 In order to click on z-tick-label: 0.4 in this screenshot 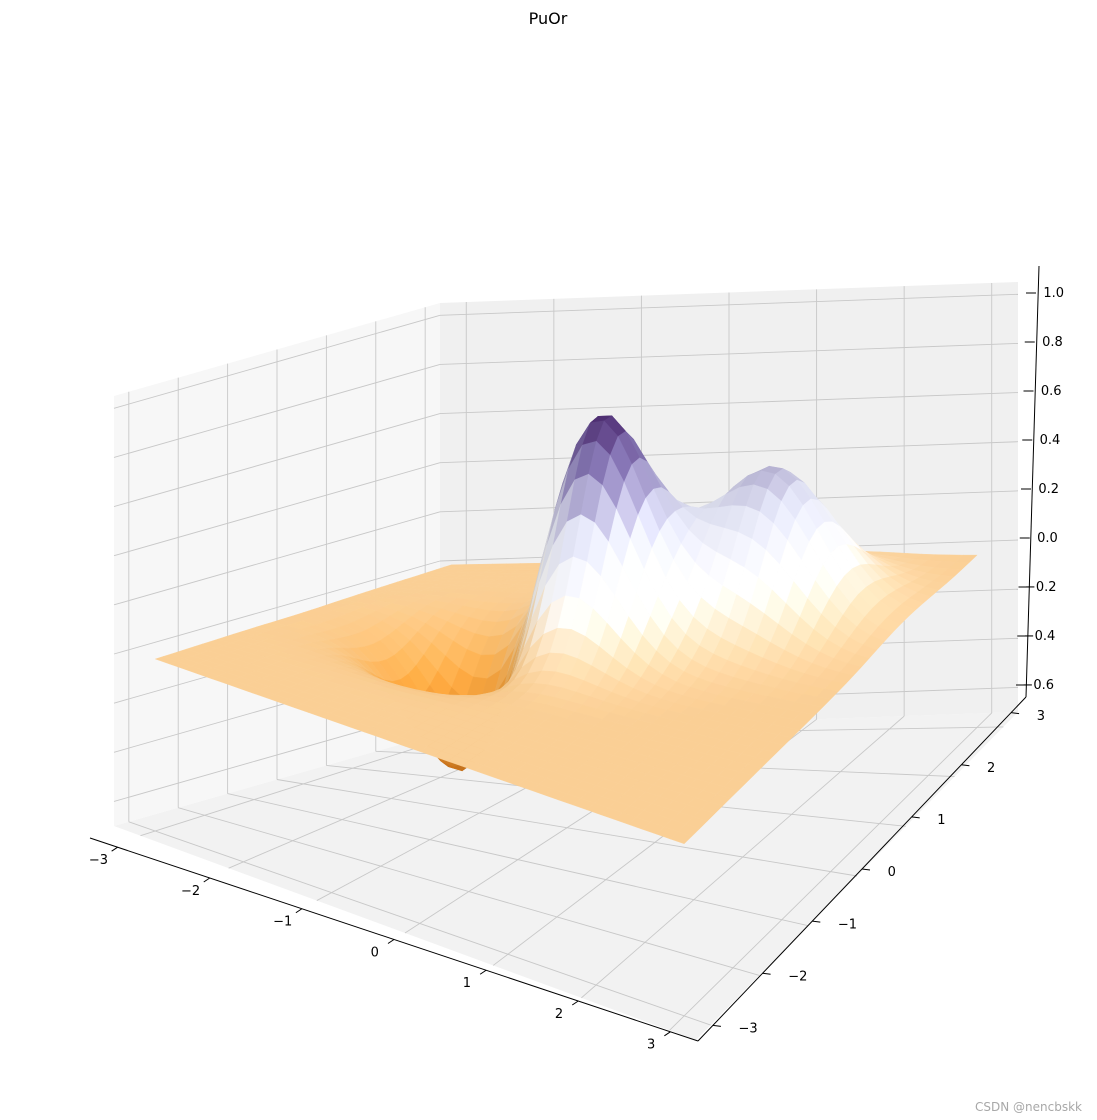, I will do `click(1050, 440)`.